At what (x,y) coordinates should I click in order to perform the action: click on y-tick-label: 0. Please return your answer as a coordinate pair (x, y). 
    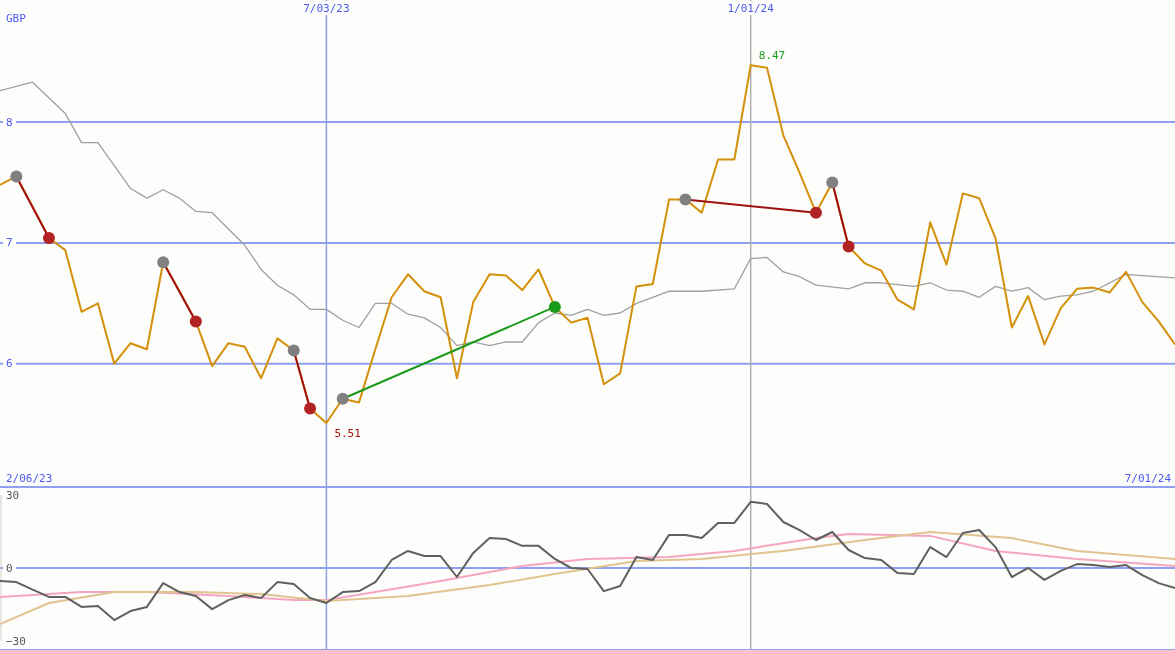
    Looking at the image, I should click on (9, 568).